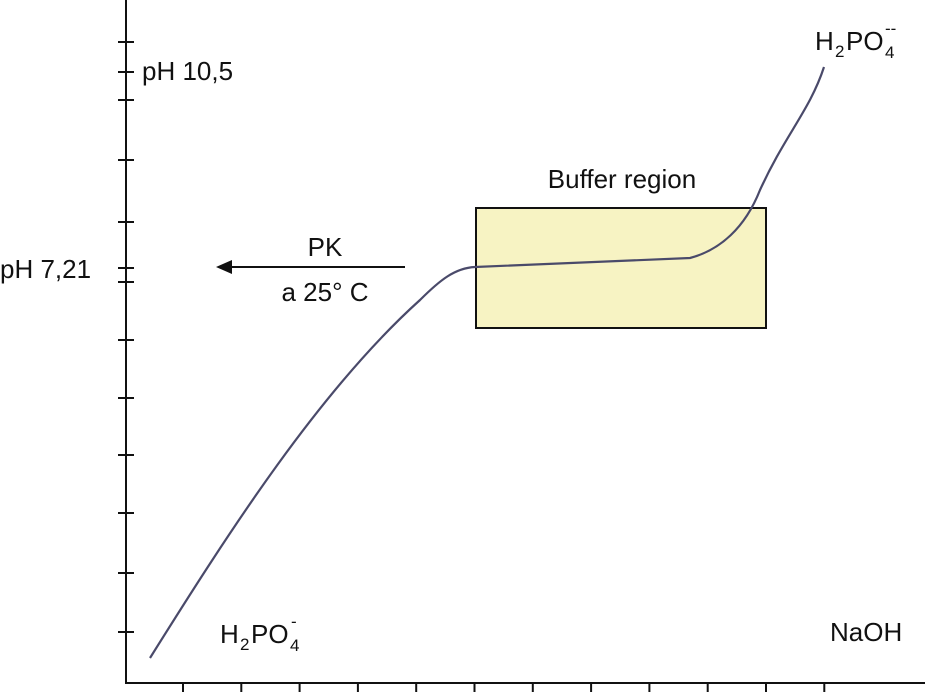 This screenshot has height=697, width=925. What do you see at coordinates (324, 292) in the screenshot?
I see `pk-line2: a 25° C` at bounding box center [324, 292].